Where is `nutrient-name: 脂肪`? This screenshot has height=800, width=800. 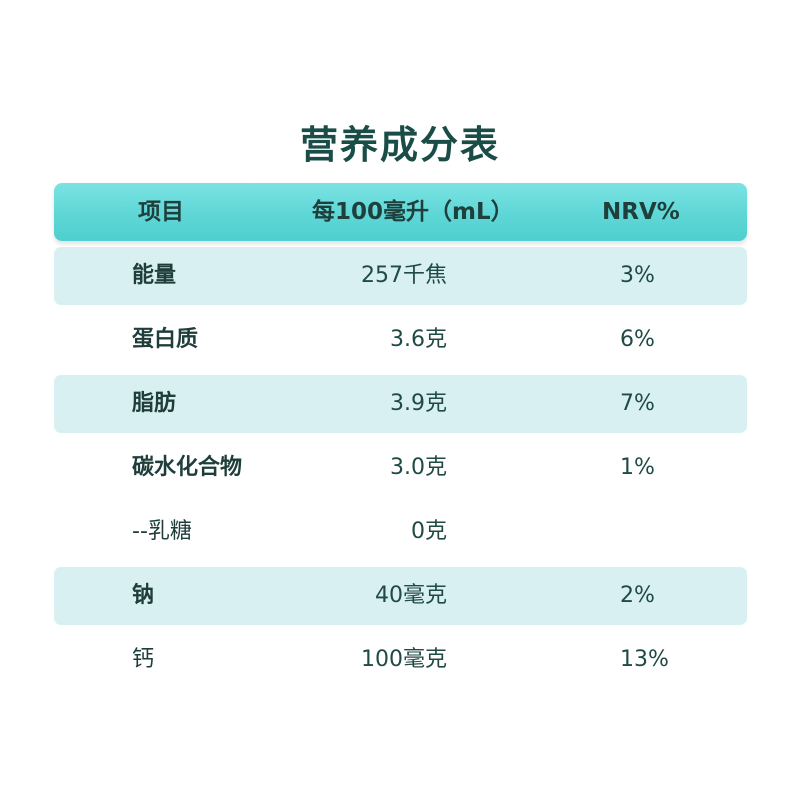 nutrient-name: 脂肪 is located at coordinates (154, 403).